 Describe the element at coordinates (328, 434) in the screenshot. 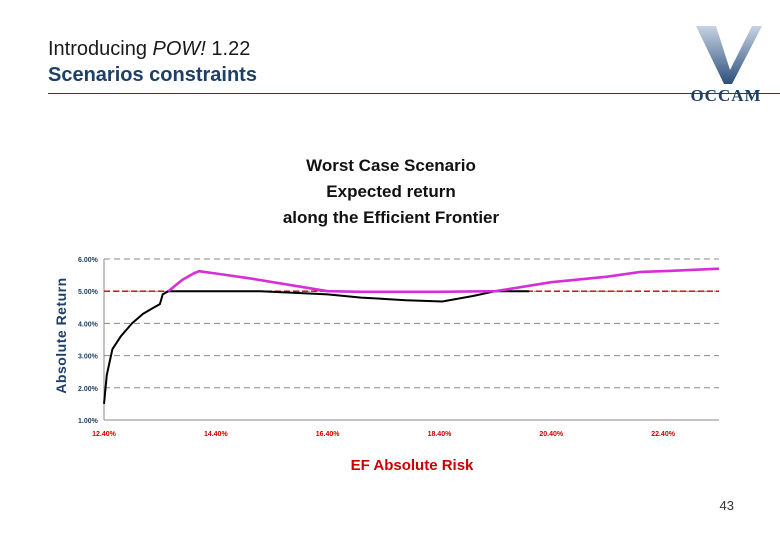

I see `x-tick-label: 16.40%` at that location.